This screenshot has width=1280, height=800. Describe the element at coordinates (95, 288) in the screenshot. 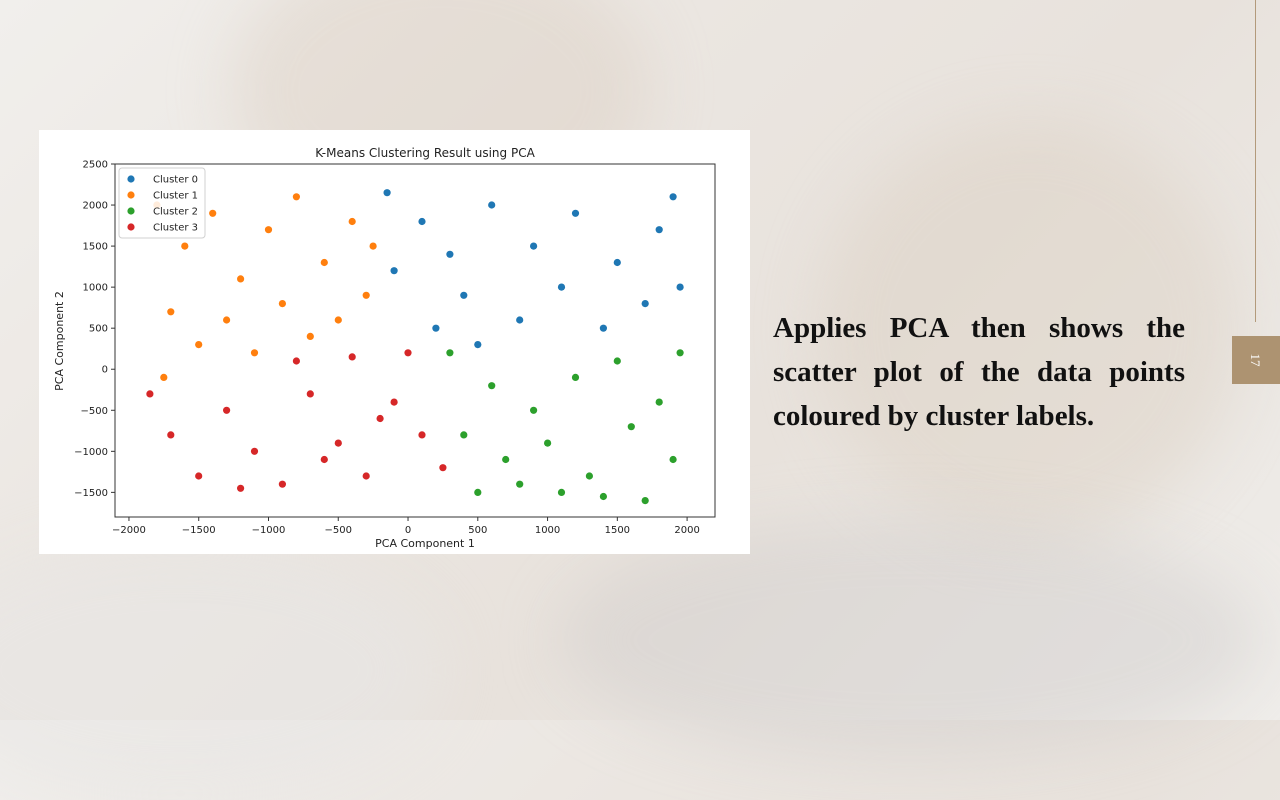

I see `y-tick-label: 1000` at that location.